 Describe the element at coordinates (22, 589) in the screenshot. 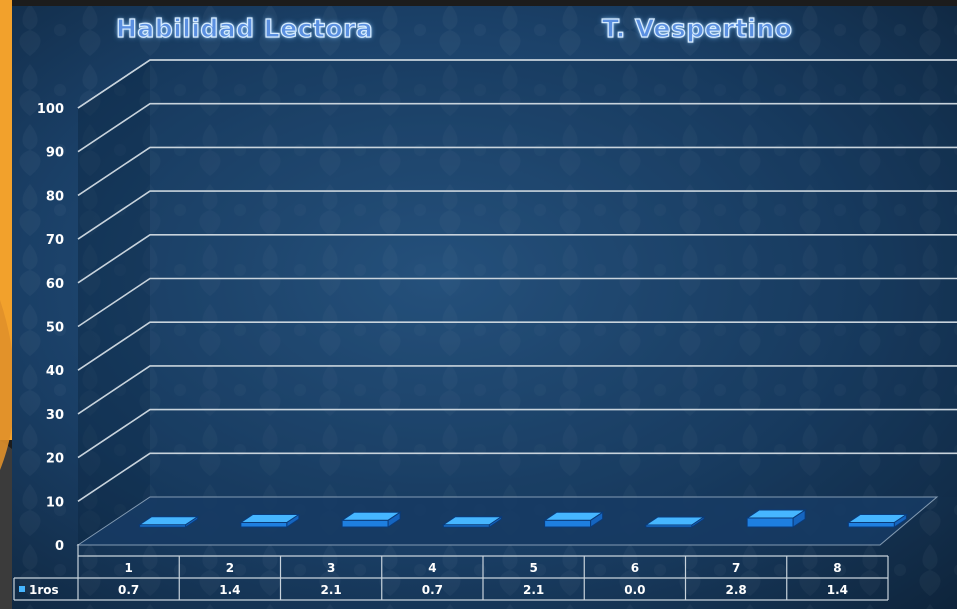

I see `legend-key` at that location.